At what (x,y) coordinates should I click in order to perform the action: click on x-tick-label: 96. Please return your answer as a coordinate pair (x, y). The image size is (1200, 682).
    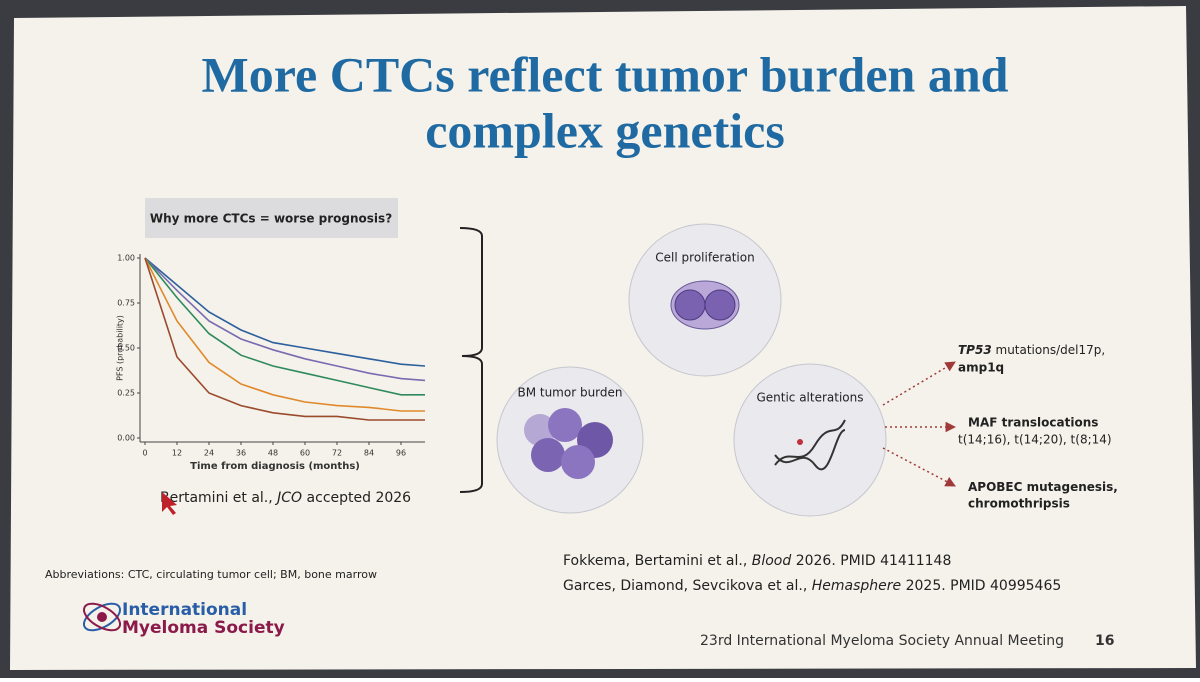
    Looking at the image, I should click on (401, 453).